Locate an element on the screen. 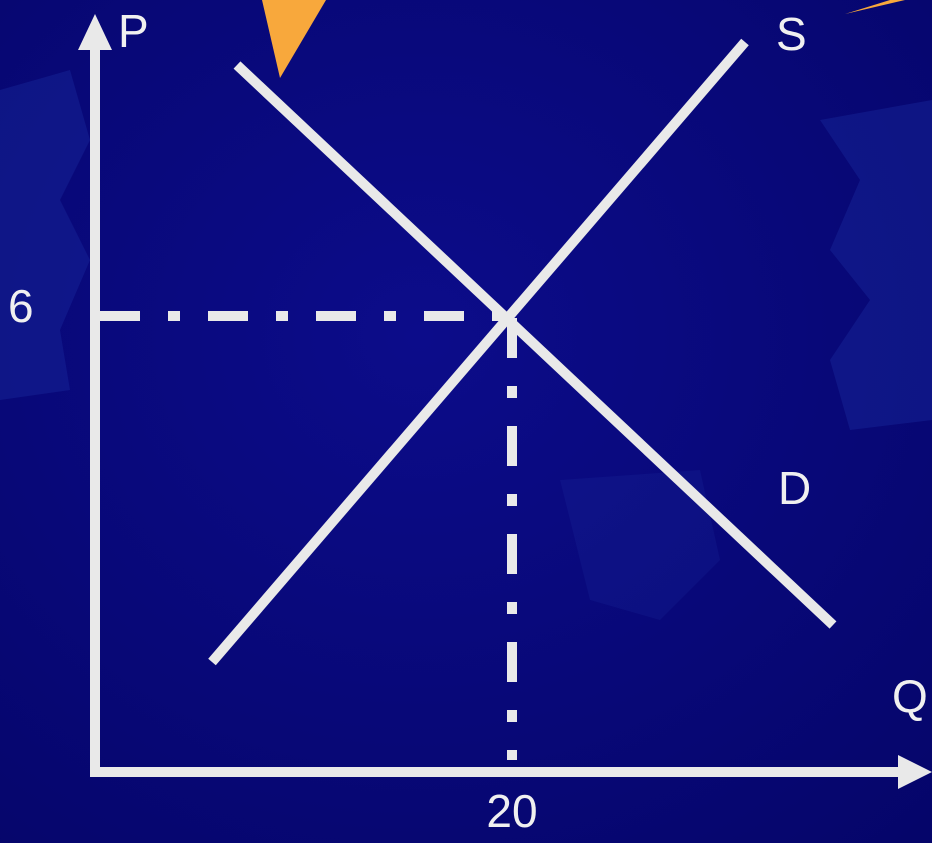 The height and width of the screenshot is (843, 932). x-axis-label: Q is located at coordinates (910, 696).